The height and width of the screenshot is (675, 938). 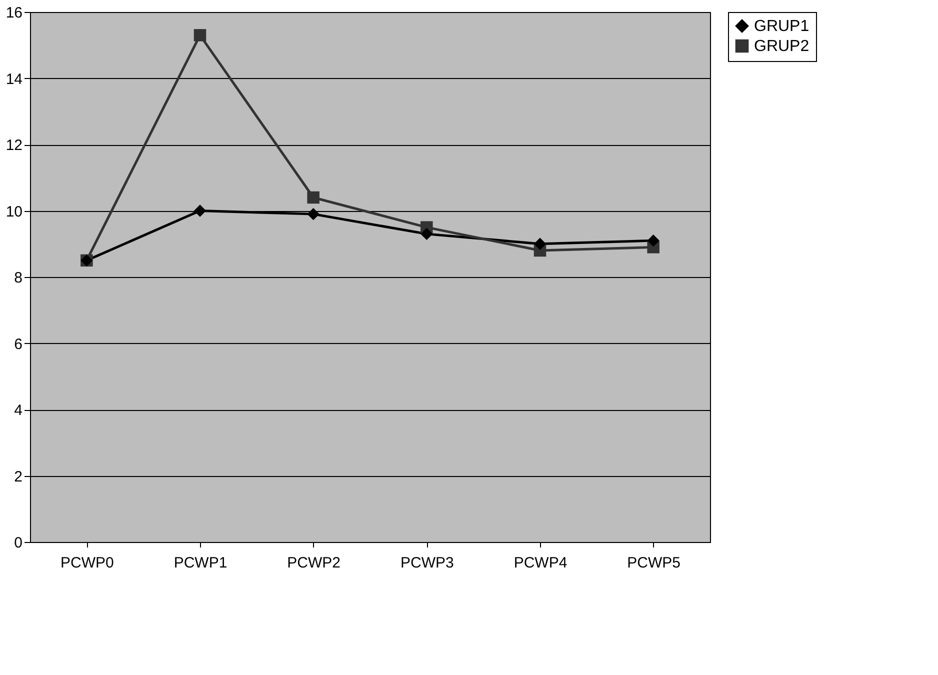 I want to click on legend-label: GRUP2, so click(x=782, y=46).